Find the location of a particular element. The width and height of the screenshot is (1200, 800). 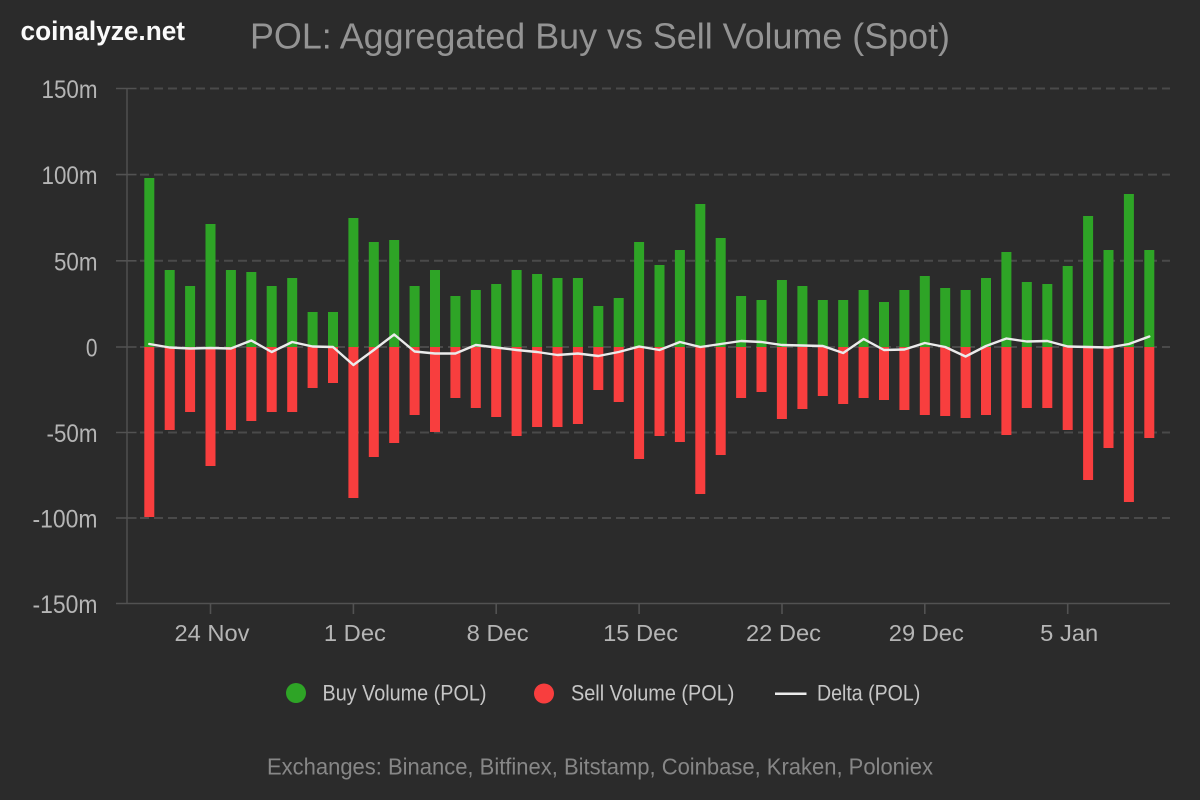

svg-text: -100m is located at coordinates (65, 520).